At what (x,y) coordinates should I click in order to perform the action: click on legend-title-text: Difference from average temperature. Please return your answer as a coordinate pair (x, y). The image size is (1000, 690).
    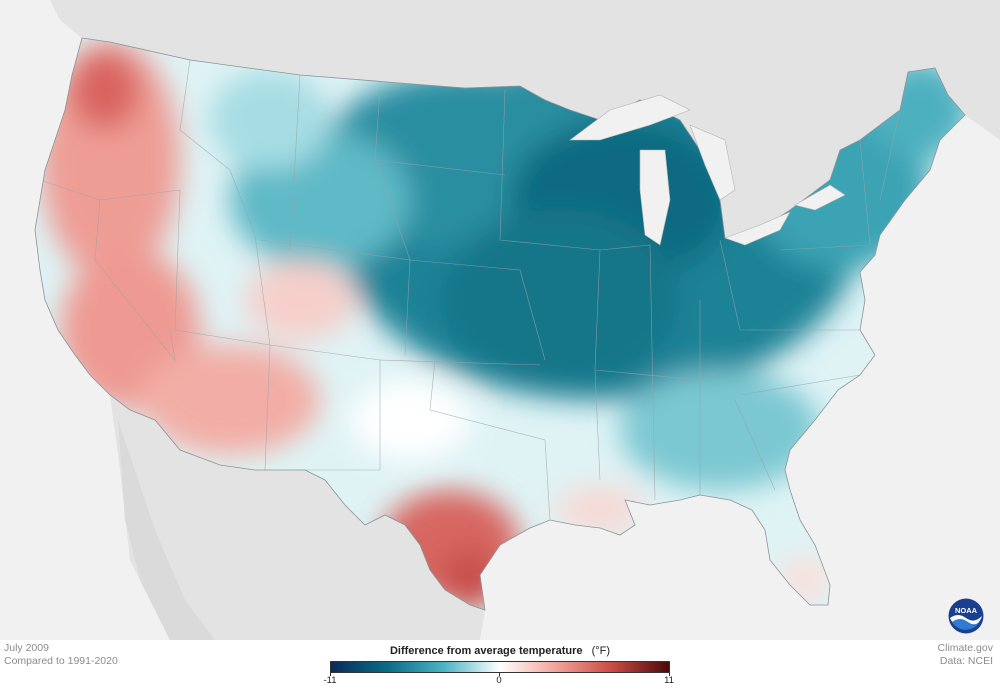
    Looking at the image, I should click on (486, 651).